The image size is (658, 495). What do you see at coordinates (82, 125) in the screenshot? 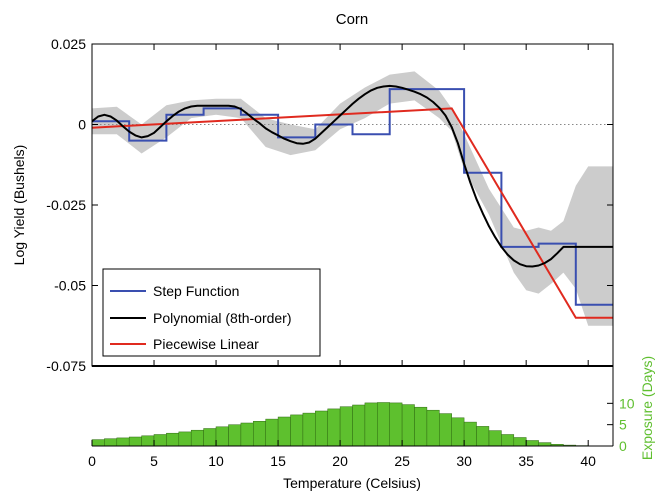
I see `y-tick-label: 0` at bounding box center [82, 125].